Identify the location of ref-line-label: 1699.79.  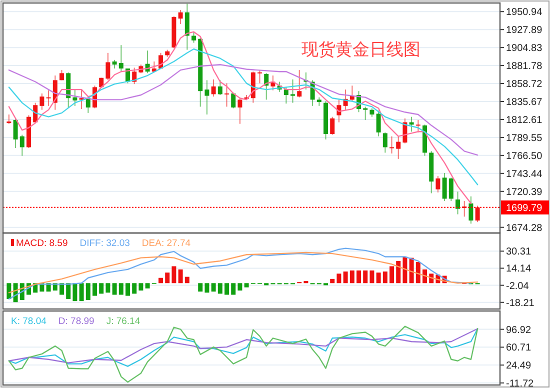
(524, 208).